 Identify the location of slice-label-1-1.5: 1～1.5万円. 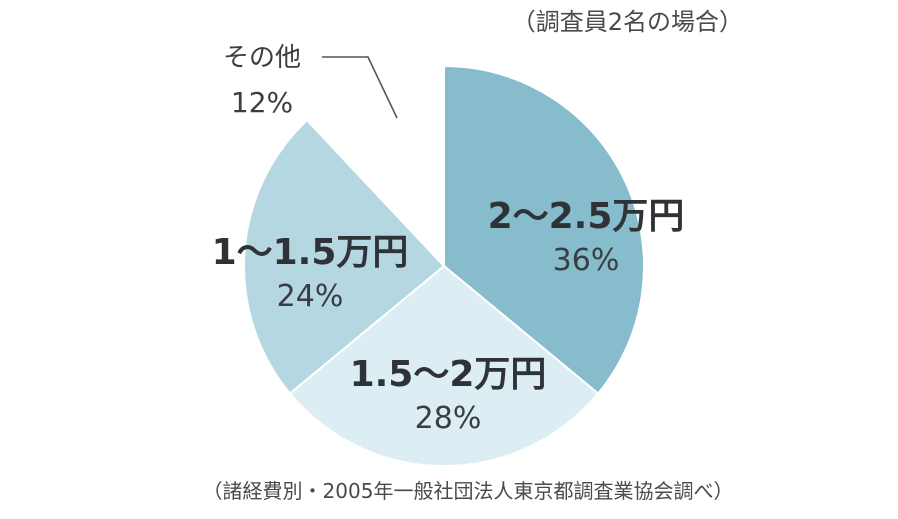
(310, 252).